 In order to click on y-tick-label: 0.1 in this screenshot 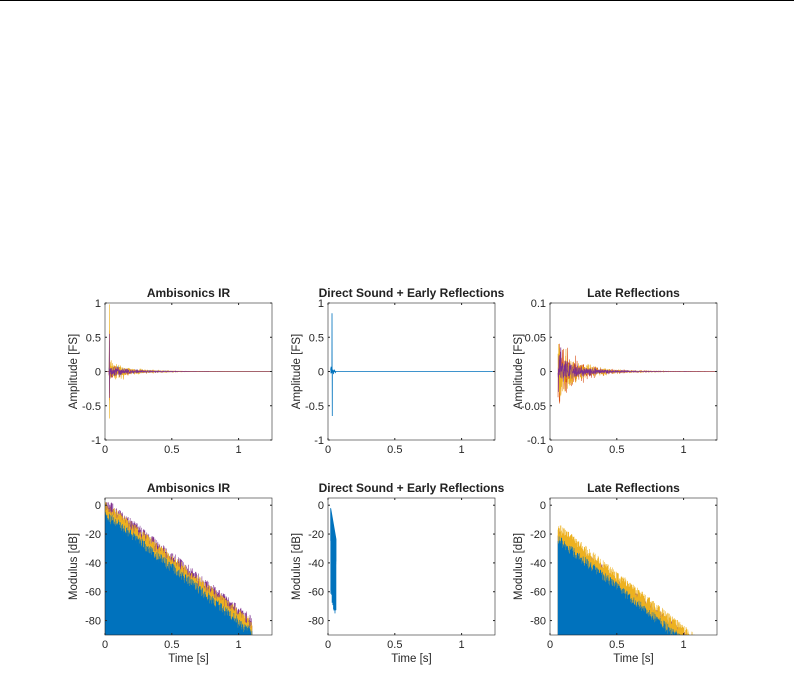, I will do `click(538, 304)`.